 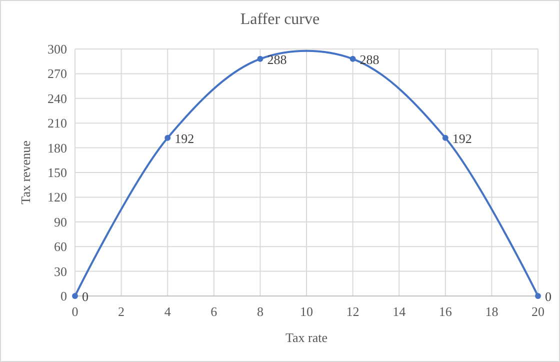 I want to click on x-tick-label: 20, so click(x=538, y=311).